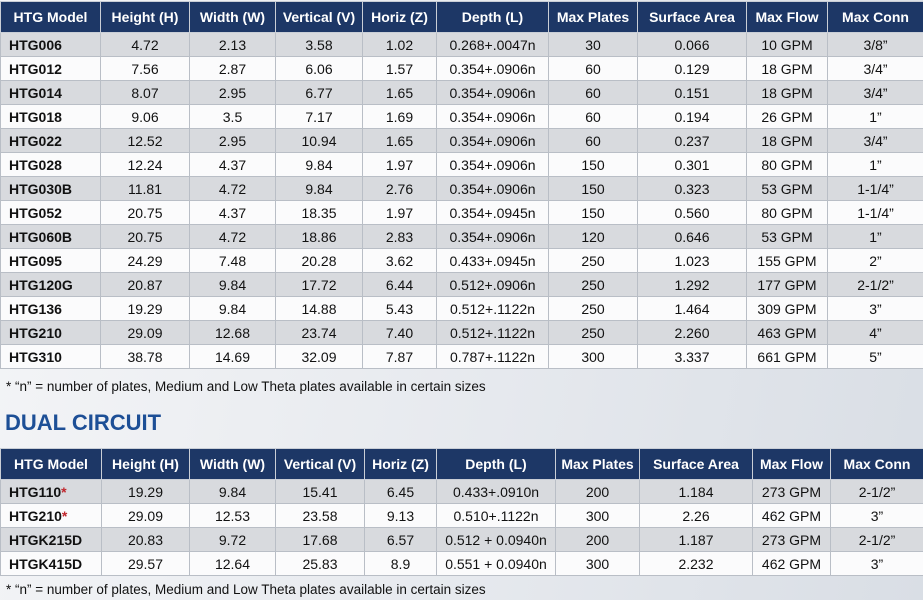  What do you see at coordinates (232, 44) in the screenshot?
I see `cell: 2.13` at bounding box center [232, 44].